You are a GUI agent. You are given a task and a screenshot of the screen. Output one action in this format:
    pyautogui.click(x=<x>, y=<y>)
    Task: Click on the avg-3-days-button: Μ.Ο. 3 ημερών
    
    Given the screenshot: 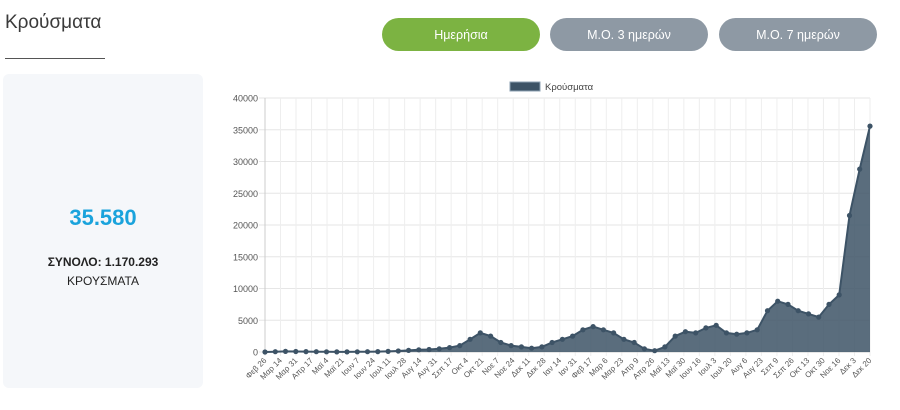 What is the action you would take?
    pyautogui.click(x=629, y=34)
    